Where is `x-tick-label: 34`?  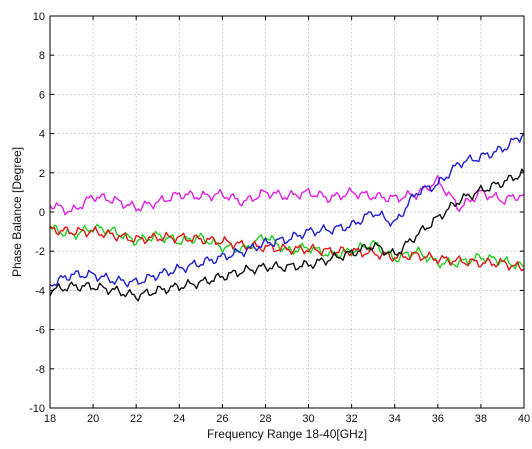 x-tick-label: 34 is located at coordinates (395, 419).